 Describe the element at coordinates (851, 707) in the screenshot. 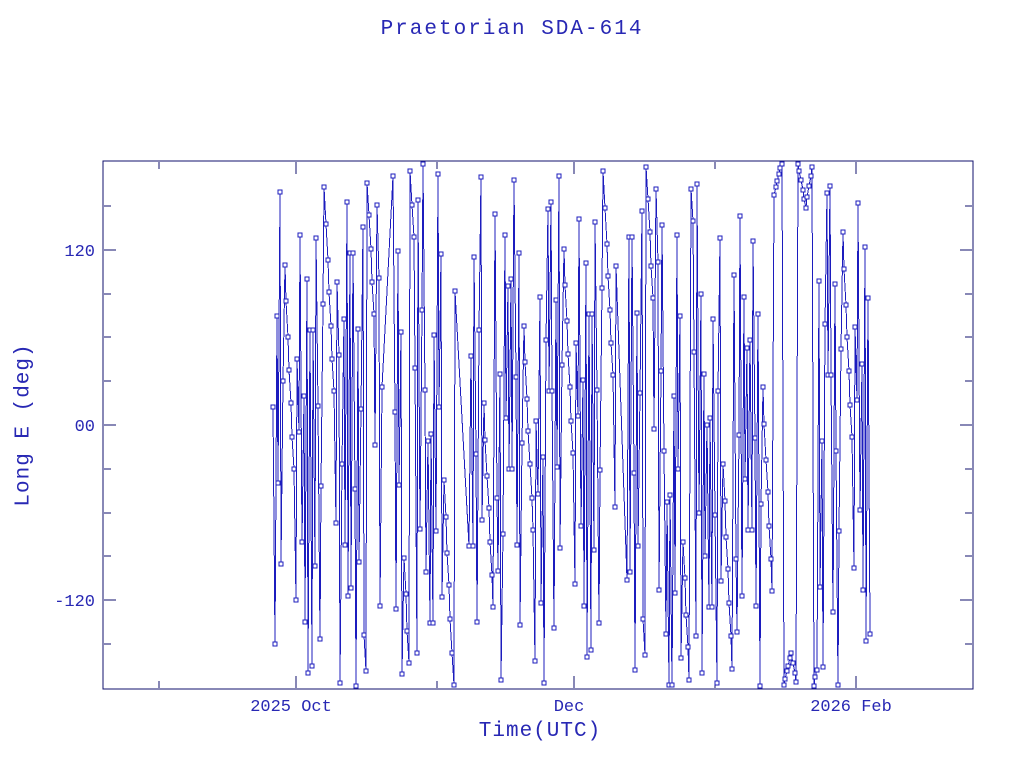

I see `x-tick-label: 2026 Feb` at that location.